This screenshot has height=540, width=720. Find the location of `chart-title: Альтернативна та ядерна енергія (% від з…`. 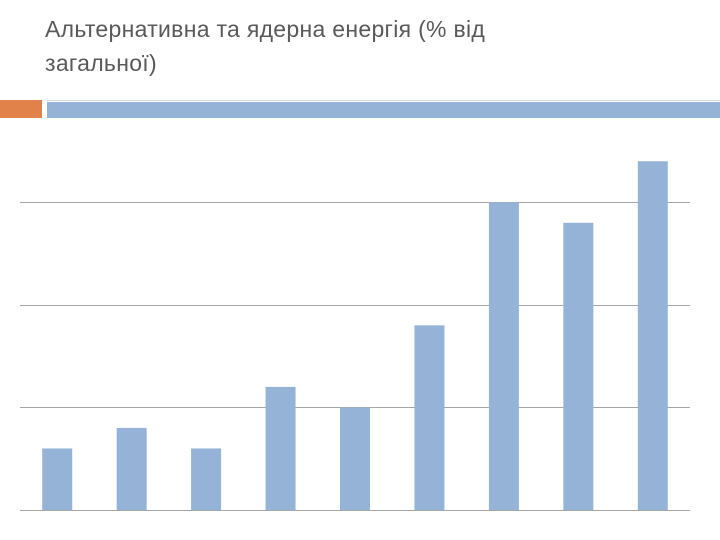

chart-title: Альтернативна та ядерна енергія (% від з… is located at coordinates (265, 46).